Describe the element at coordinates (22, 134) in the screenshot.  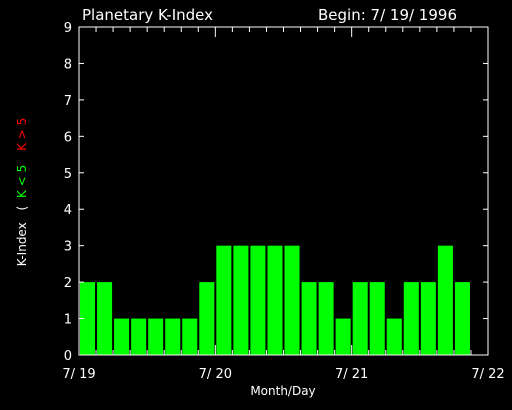
I see `y-axis-label-red: K > 5` at that location.